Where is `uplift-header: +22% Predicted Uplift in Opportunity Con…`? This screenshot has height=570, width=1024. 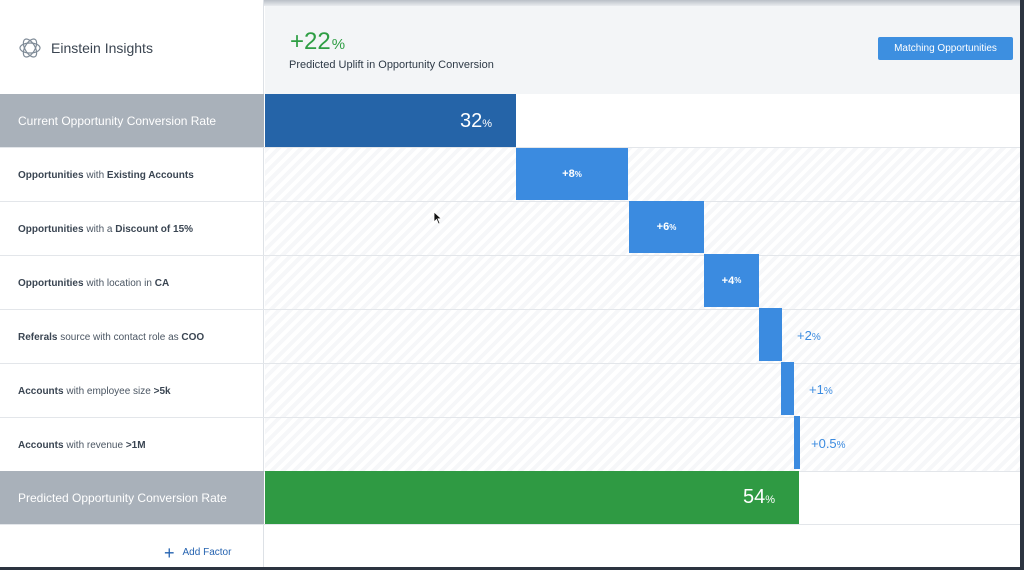 uplift-header: +22% Predicted Uplift in Opportunity Con… is located at coordinates (642, 50).